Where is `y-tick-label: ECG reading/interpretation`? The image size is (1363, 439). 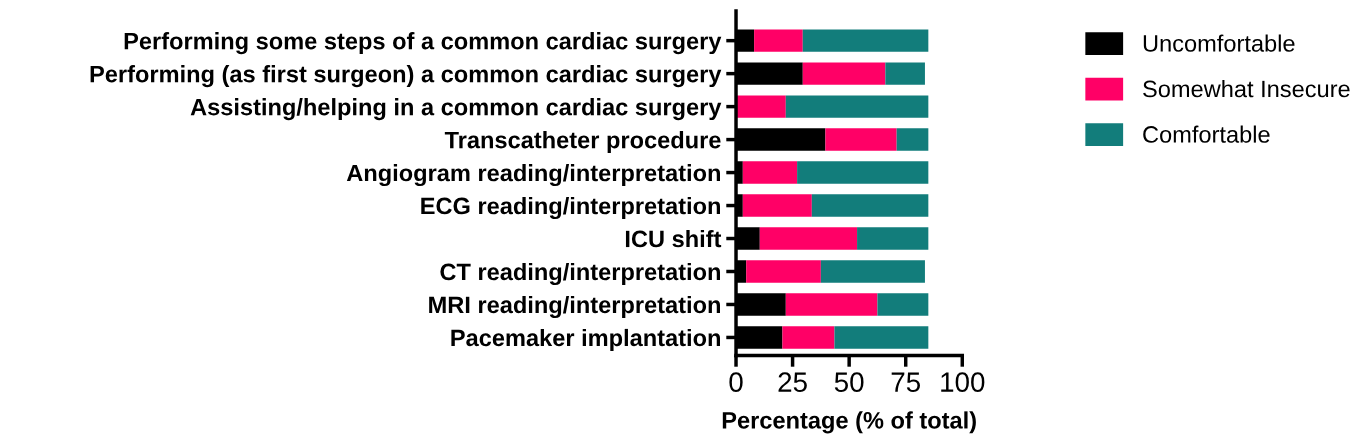 y-tick-label: ECG reading/interpretation is located at coordinates (570, 208).